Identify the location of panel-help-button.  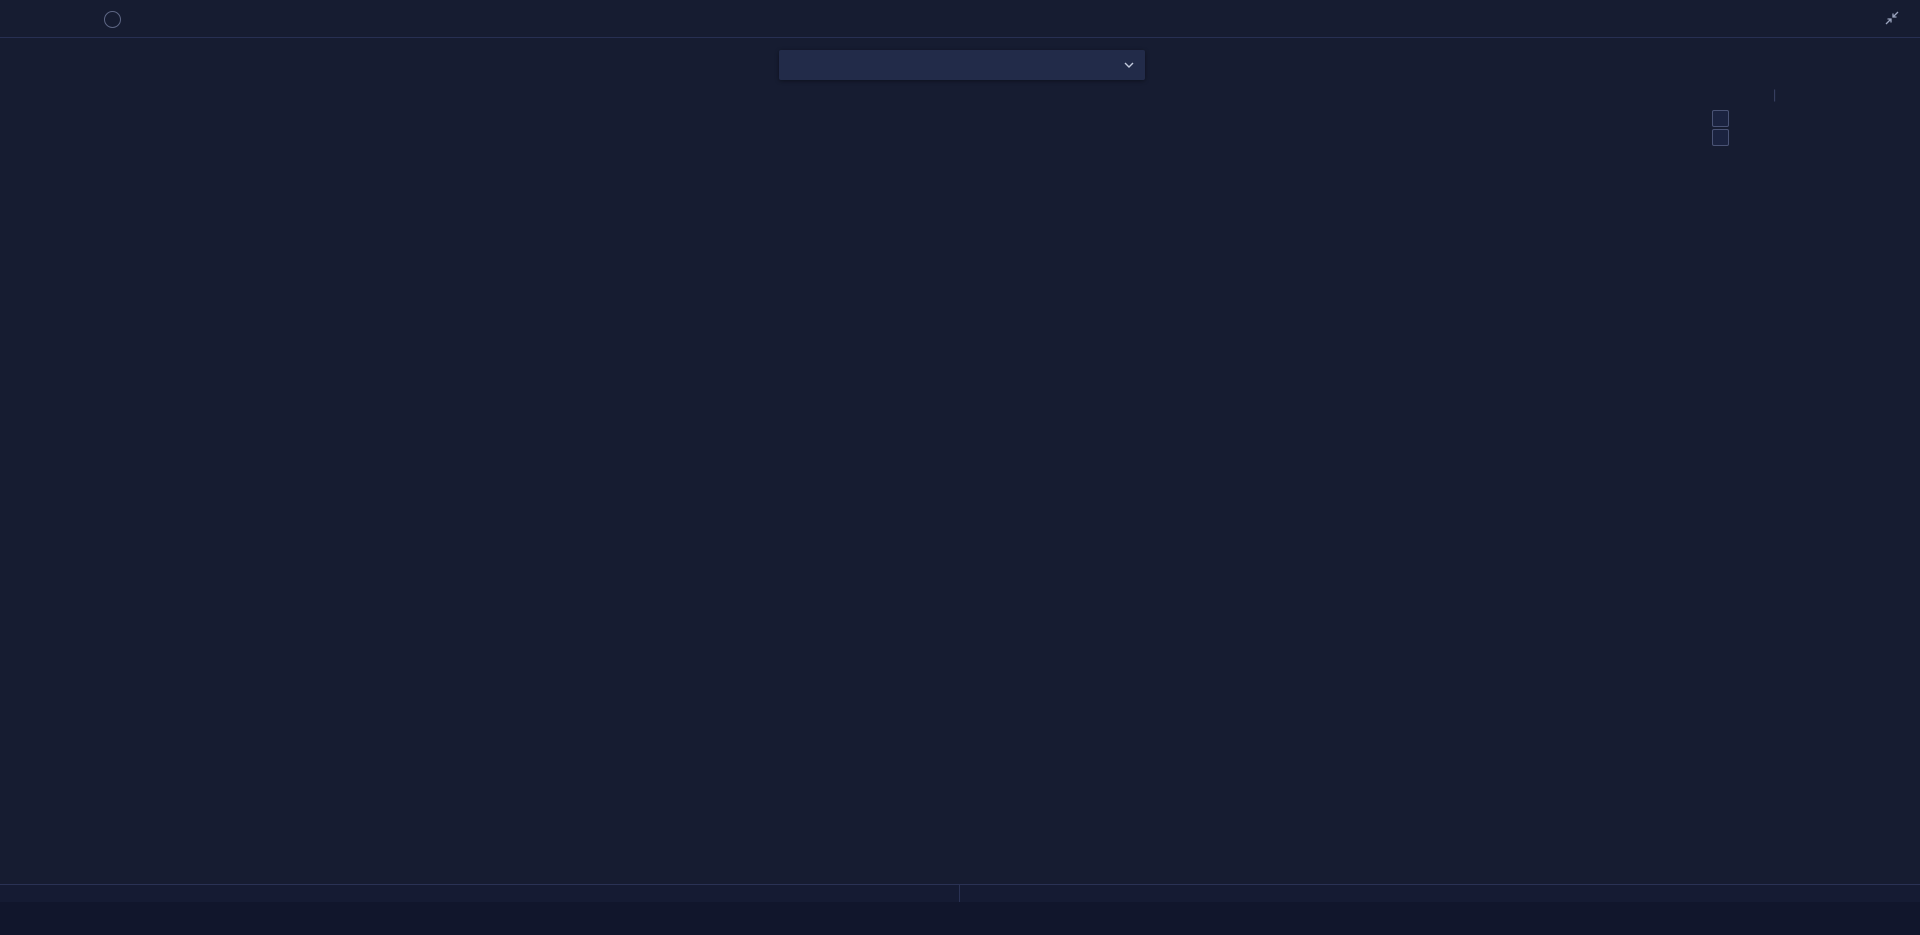
(1720, 137).